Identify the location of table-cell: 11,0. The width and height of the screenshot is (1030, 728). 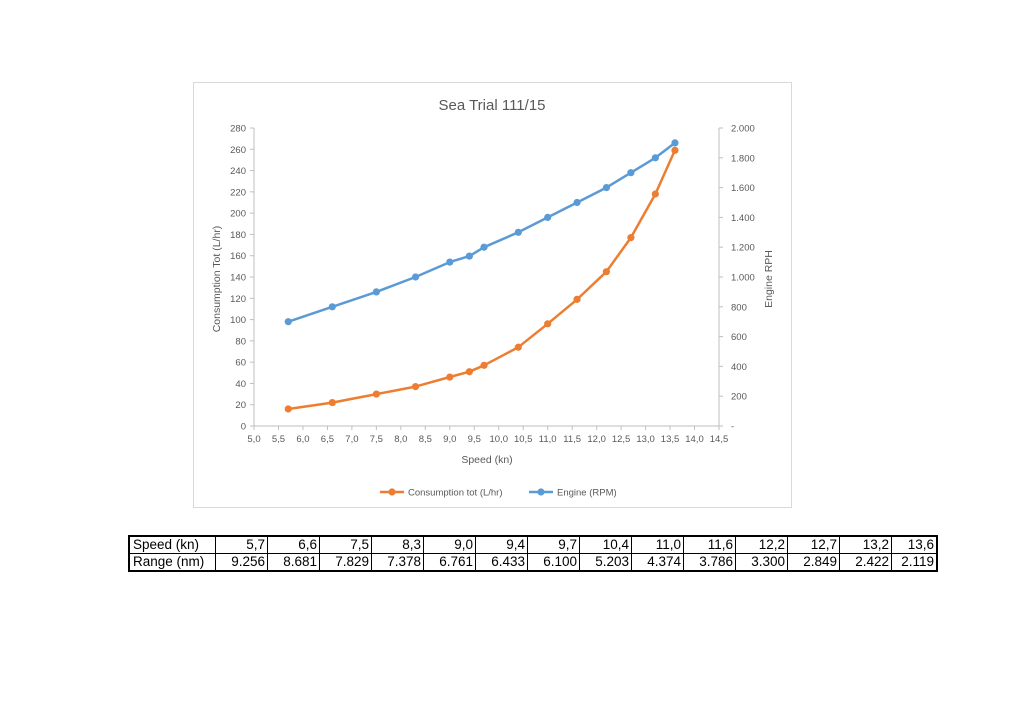
(657, 545).